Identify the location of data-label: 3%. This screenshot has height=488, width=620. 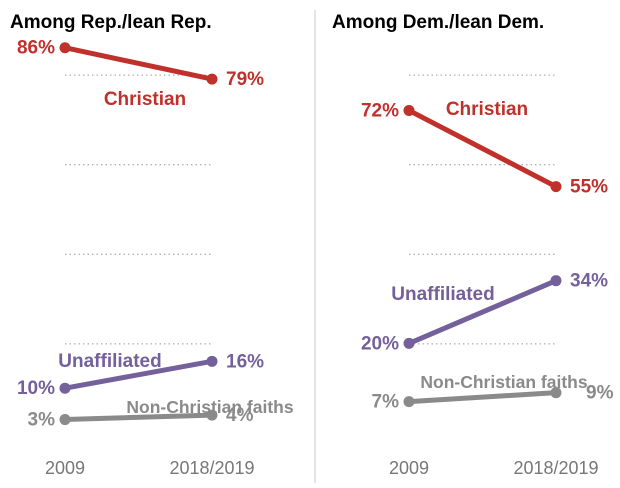
(42, 420).